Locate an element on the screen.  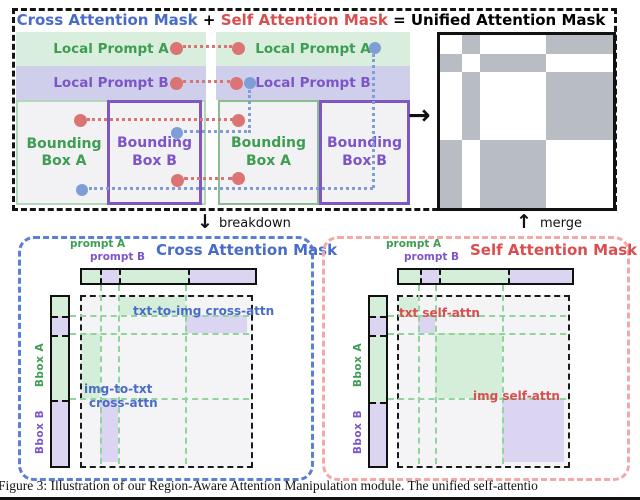
img-to-txt-label-line1: img-to-txt is located at coordinates (118, 389).